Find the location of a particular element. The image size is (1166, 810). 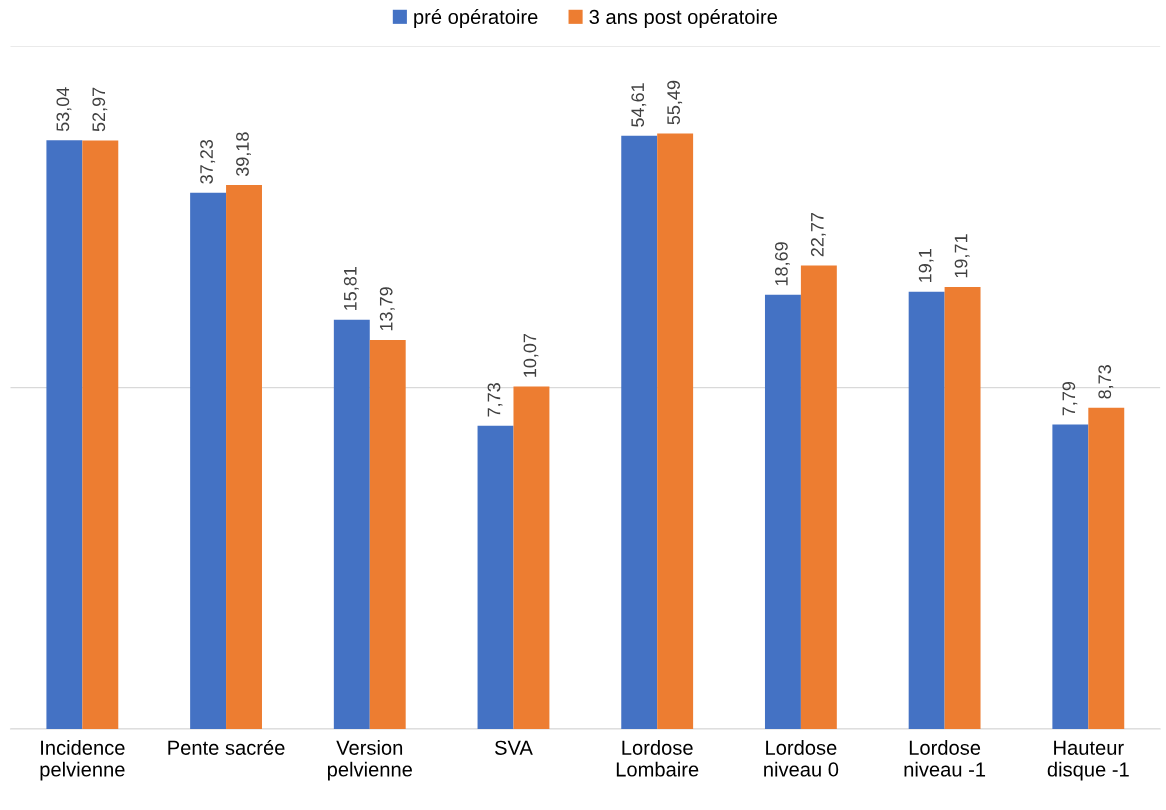

data-label: 19,1 is located at coordinates (926, 265).